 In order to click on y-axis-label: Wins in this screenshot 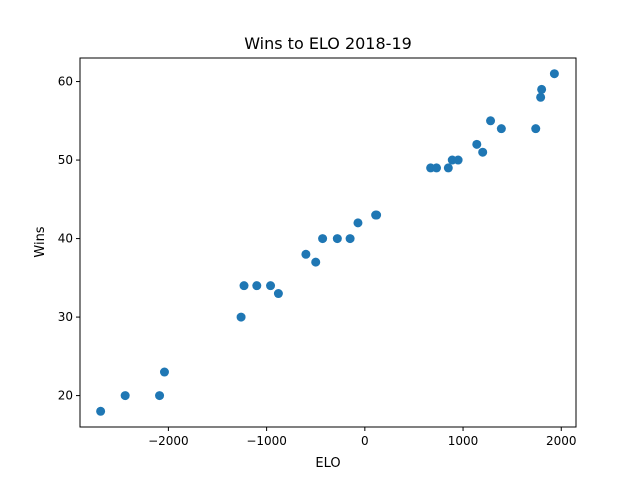, I will do `click(40, 241)`.